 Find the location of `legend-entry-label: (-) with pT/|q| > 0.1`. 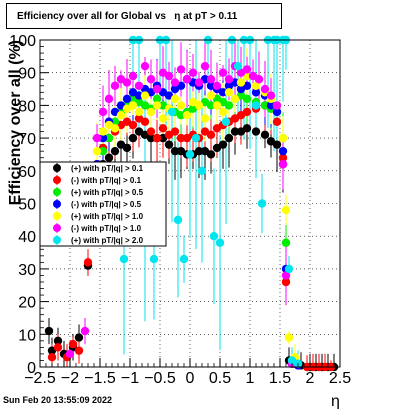

legend-entry-label: (-) with pT/|q| > 0.1 is located at coordinates (106, 180).